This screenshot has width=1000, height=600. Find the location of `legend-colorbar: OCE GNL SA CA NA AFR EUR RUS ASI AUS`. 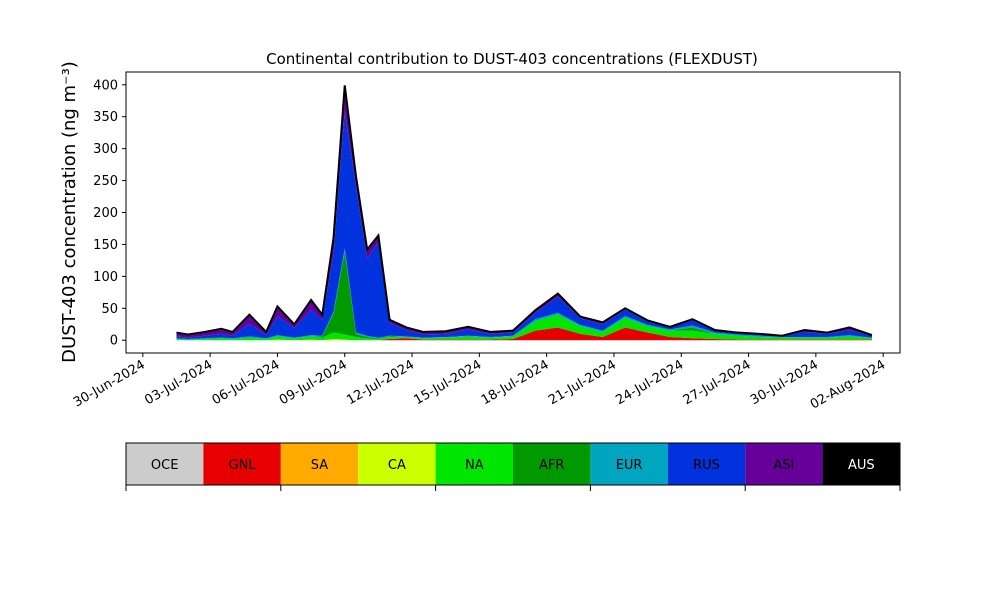

legend-colorbar: OCE GNL SA CA NA AFR EUR RUS ASI AUS is located at coordinates (513, 466).